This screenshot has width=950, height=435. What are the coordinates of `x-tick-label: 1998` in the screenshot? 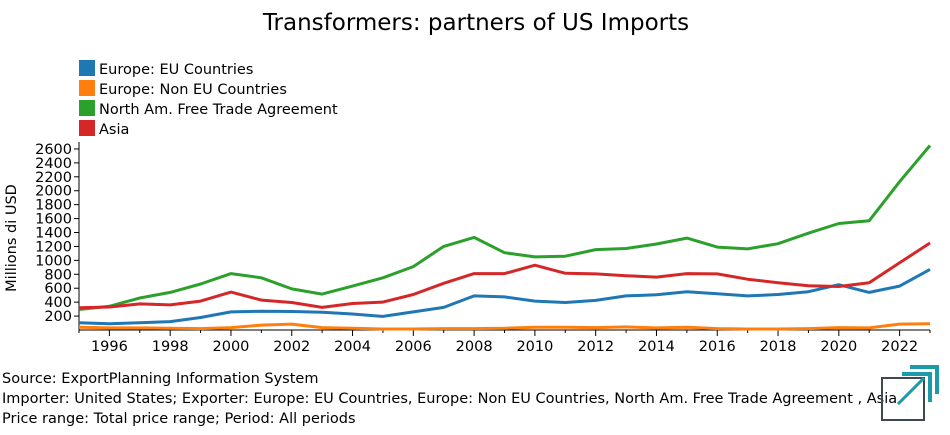 It's located at (170, 347).